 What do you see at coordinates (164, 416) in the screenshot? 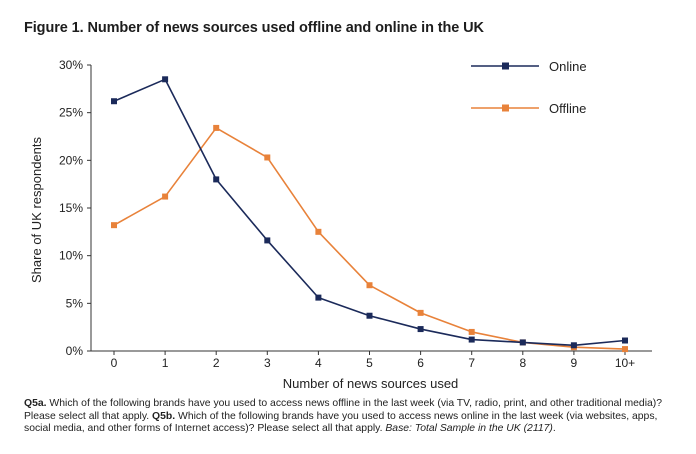
I see `q5b-label: Q5b.` at bounding box center [164, 416].